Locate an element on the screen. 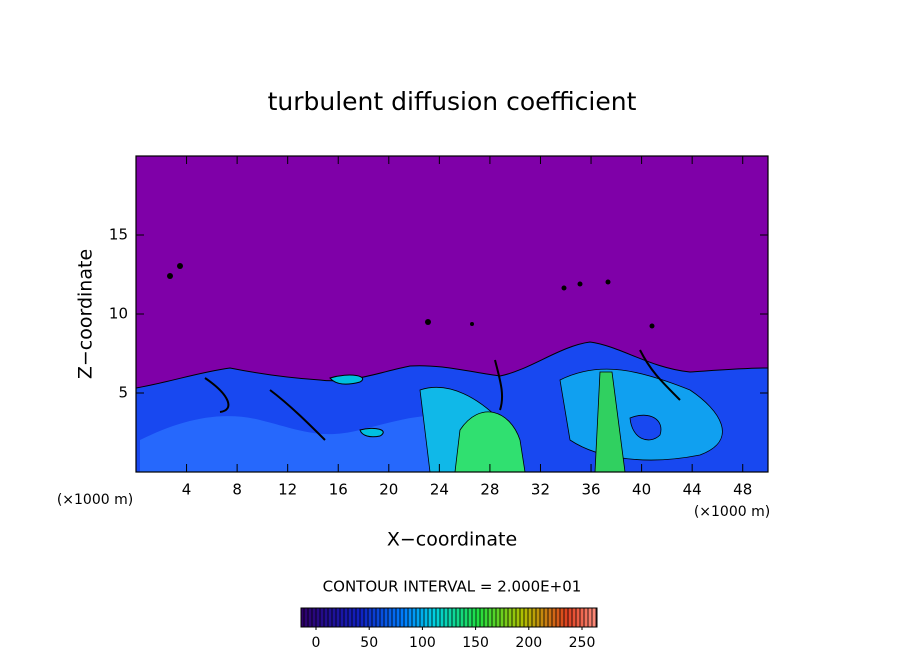  contour-interval-label: CONTOUR INTERVAL = 2.000E+01 is located at coordinates (452, 587).